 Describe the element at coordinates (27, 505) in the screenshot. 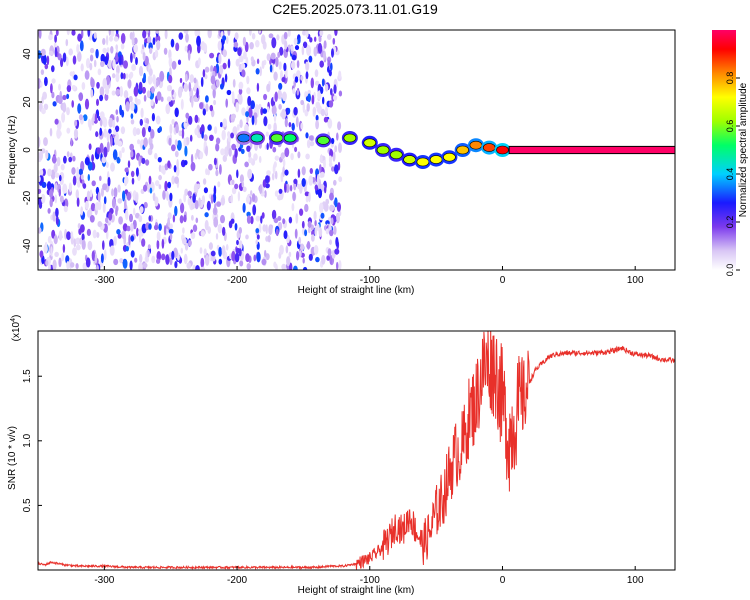

I see `y-tick-label: 0.5` at that location.